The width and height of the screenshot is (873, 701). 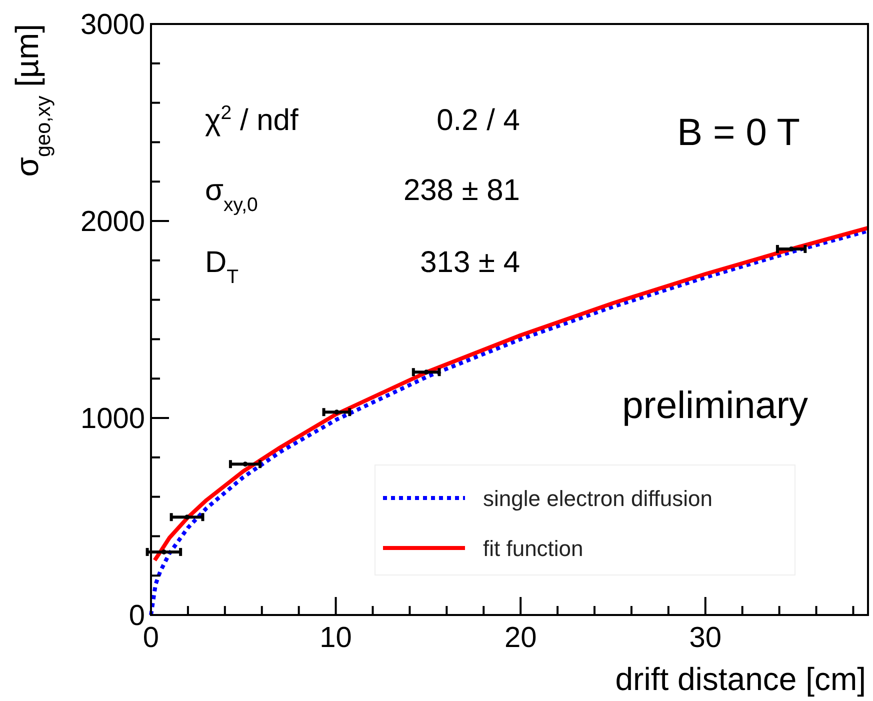 I want to click on y-tick-label: 3000, so click(x=112, y=25).